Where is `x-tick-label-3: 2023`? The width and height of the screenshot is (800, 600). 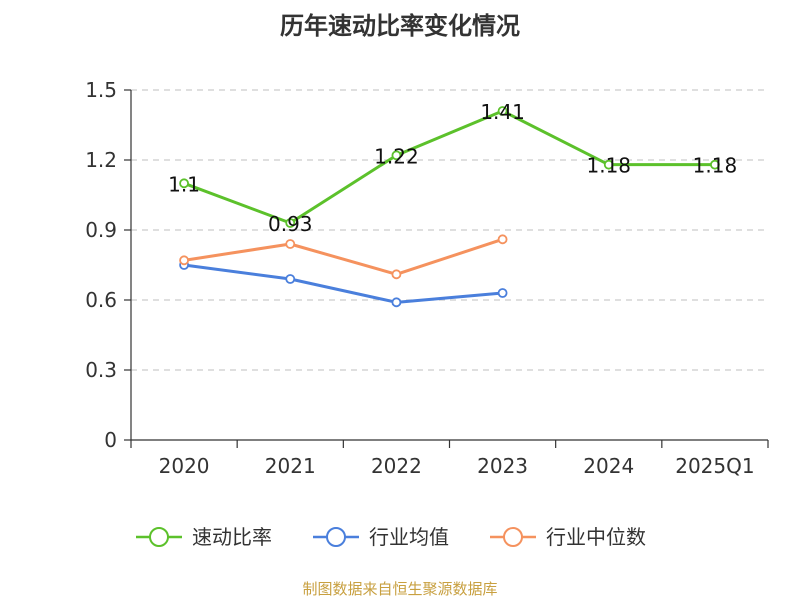
x-tick-label-3: 2023 is located at coordinates (502, 466).